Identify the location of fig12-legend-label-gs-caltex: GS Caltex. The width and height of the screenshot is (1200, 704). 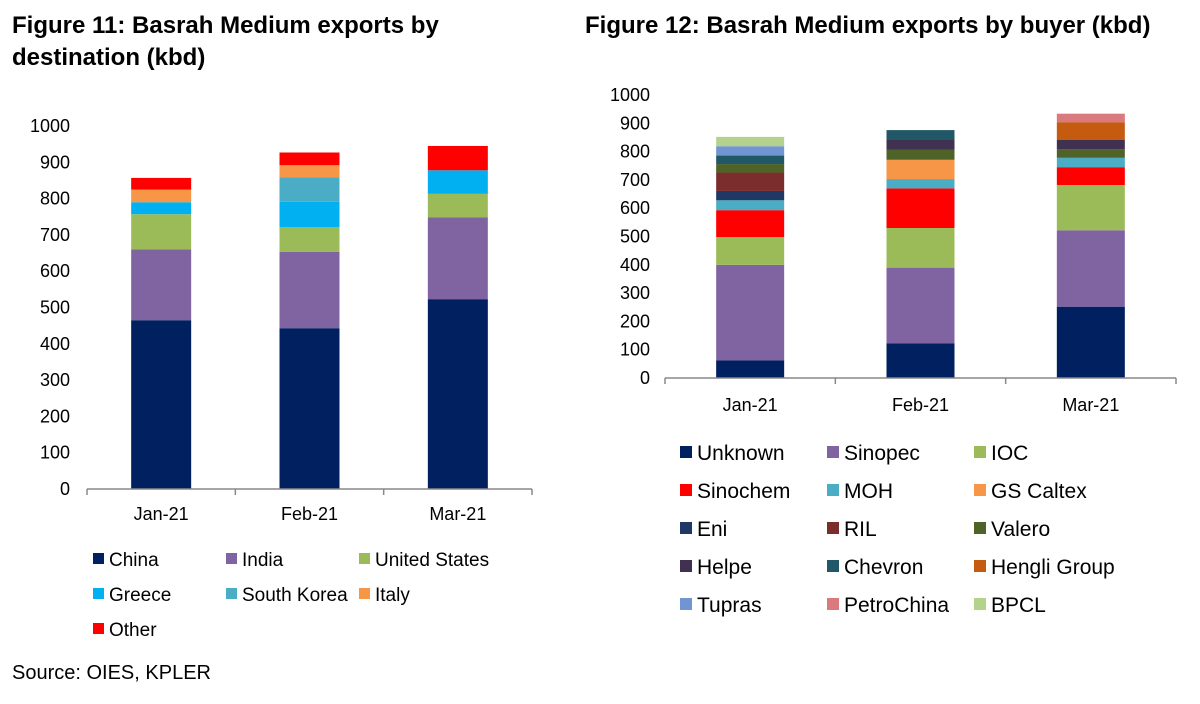
(1039, 491).